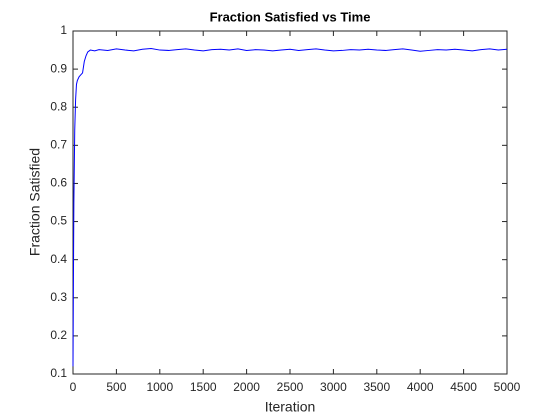  Describe the element at coordinates (463, 387) in the screenshot. I see `x-tick-label: 4500` at that location.